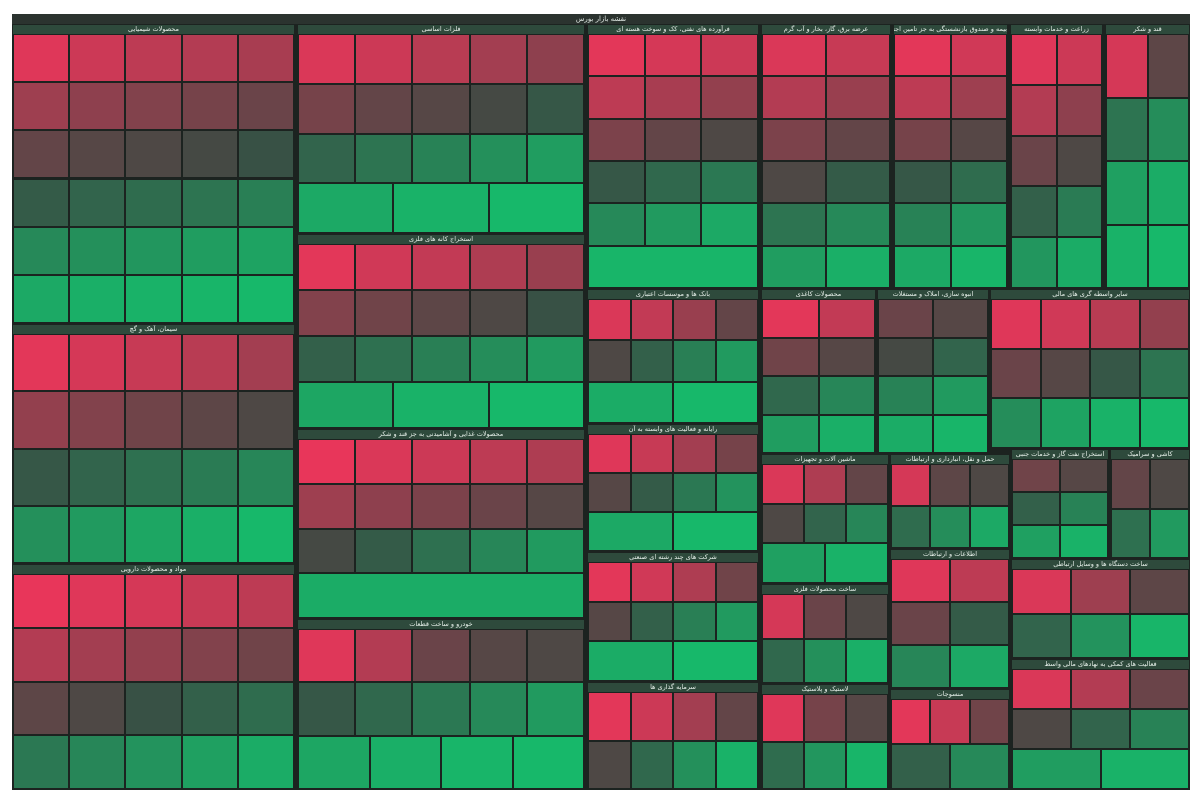 The width and height of the screenshot is (1200, 800). Describe the element at coordinates (153, 677) in the screenshot. I see `sector: مواد و محصولات دارویی` at that location.